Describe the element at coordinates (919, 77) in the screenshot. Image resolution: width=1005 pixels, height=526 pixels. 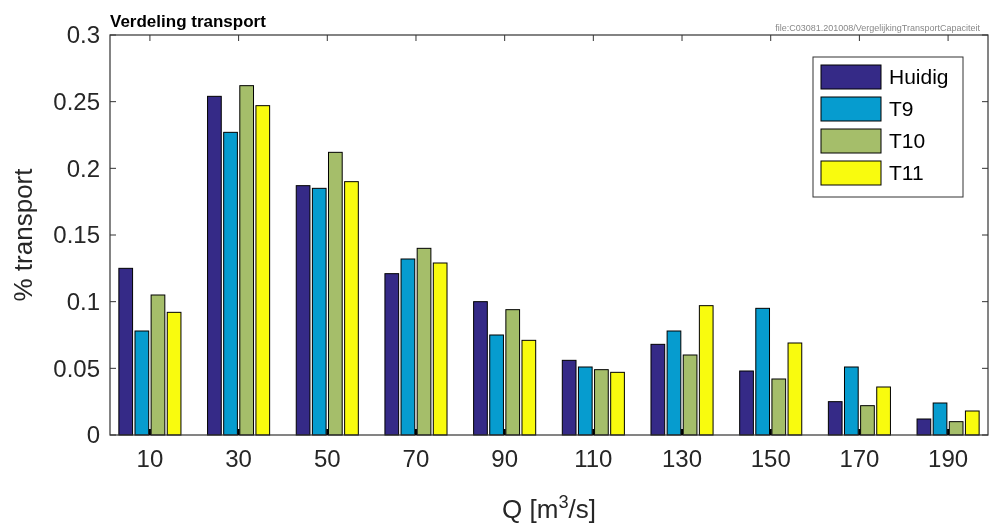
I see `legend-label: Huidig` at that location.